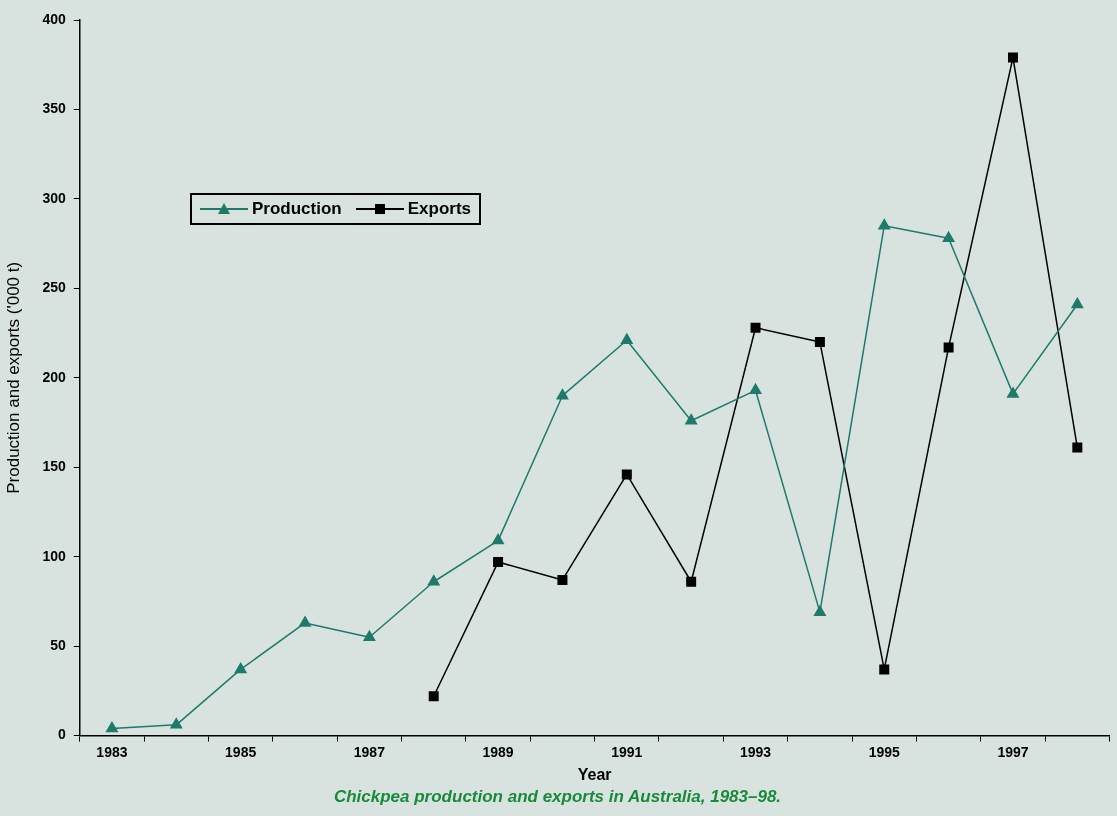 The height and width of the screenshot is (816, 1117). What do you see at coordinates (54, 287) in the screenshot?
I see `y-tick-label: 250` at bounding box center [54, 287].